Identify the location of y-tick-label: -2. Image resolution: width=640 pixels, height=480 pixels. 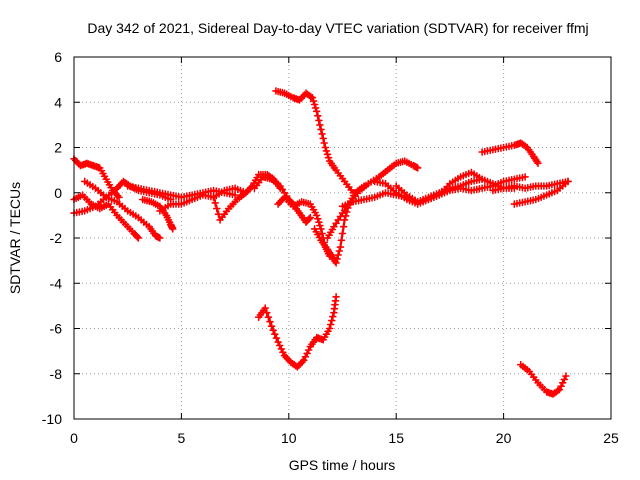
(56, 238).